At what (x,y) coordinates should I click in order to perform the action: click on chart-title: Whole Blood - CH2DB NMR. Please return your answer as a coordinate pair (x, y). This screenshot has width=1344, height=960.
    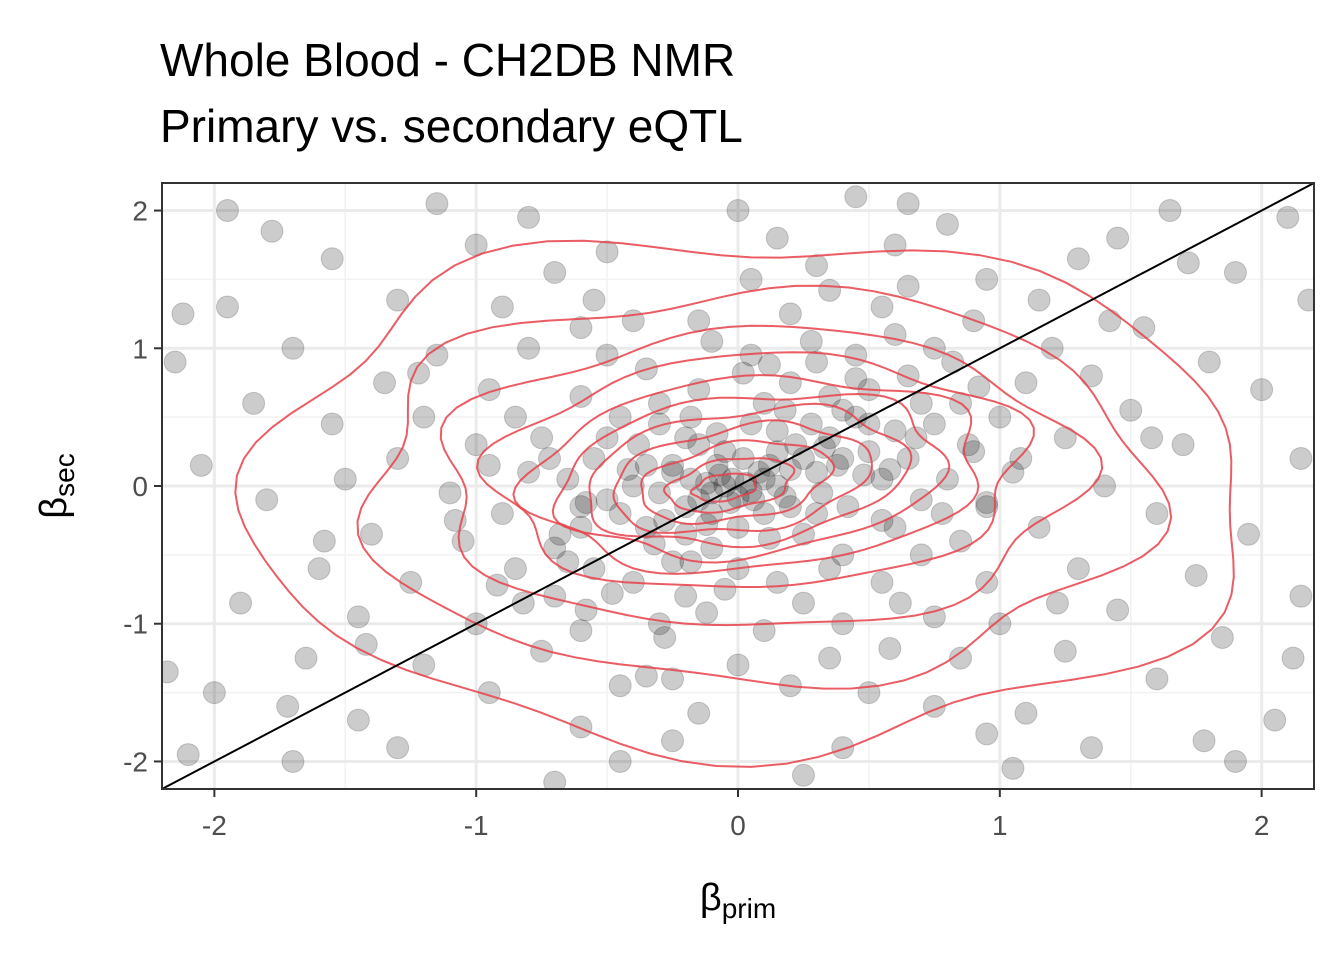
    Looking at the image, I should click on (447, 60).